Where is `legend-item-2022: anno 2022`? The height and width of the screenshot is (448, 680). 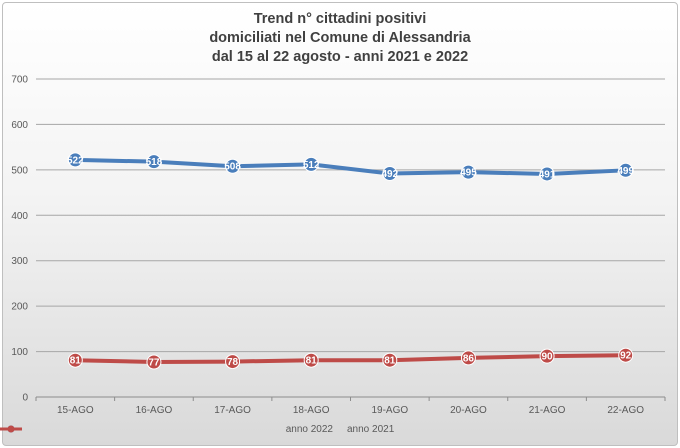 legend-item-2022: anno 2022 is located at coordinates (166, 429).